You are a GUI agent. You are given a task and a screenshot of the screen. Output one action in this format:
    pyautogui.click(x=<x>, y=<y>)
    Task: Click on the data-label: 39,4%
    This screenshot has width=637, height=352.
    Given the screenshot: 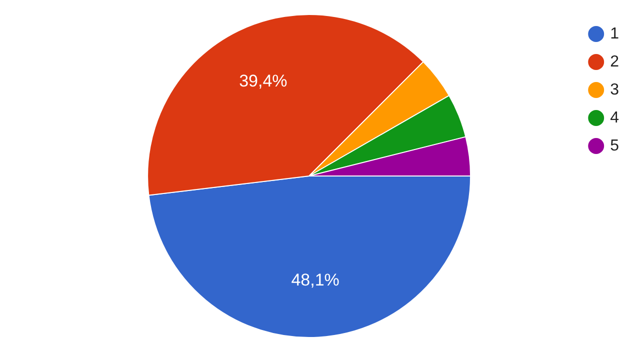 What is the action you would take?
    pyautogui.click(x=263, y=80)
    